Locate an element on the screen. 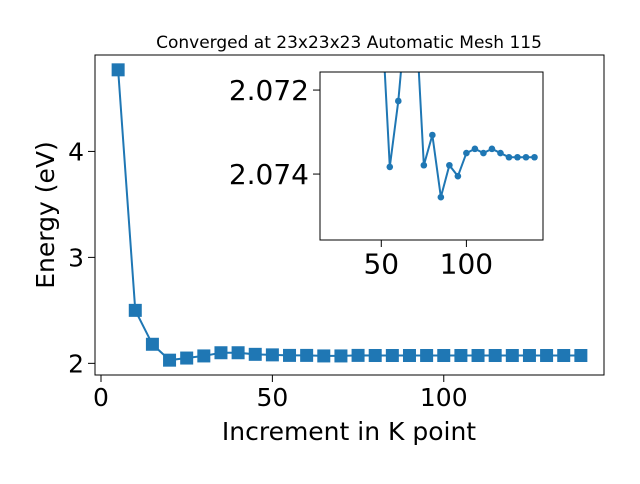 The image size is (640, 484). chart-title: Converged at 23x23x23 Automatic Mesh 115 is located at coordinates (349, 43).